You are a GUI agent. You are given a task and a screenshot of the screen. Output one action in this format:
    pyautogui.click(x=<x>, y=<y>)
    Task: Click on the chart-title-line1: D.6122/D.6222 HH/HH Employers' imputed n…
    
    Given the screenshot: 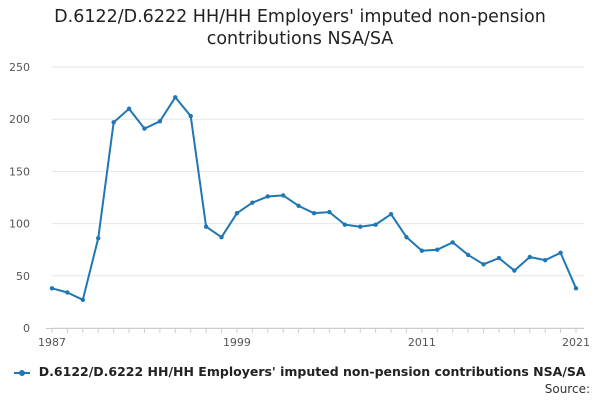 What is the action you would take?
    pyautogui.click(x=300, y=17)
    